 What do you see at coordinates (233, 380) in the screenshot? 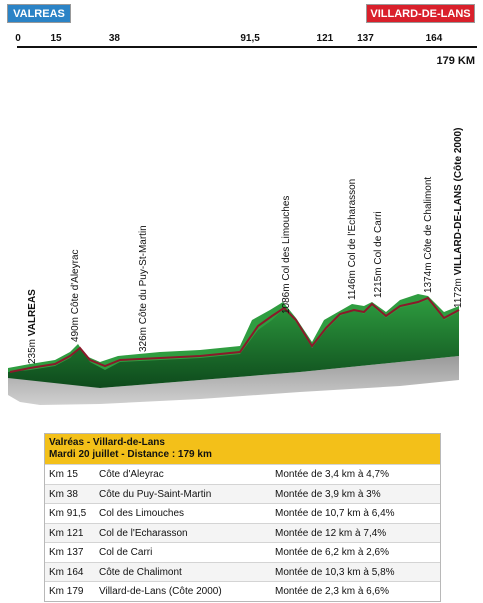
I see `terrain-base` at bounding box center [233, 380].